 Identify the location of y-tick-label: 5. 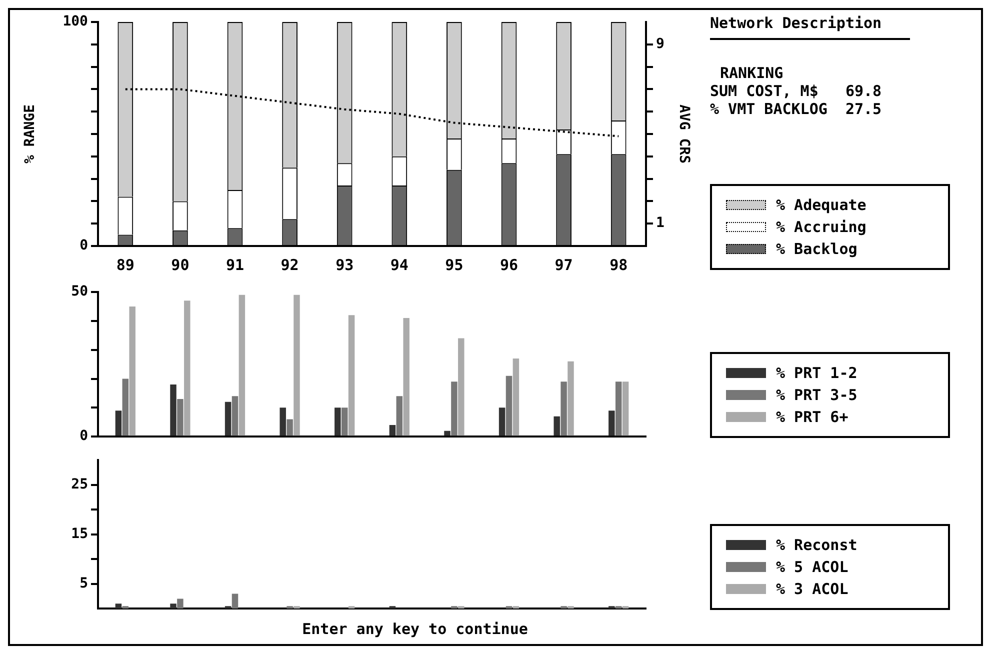
(84, 583).